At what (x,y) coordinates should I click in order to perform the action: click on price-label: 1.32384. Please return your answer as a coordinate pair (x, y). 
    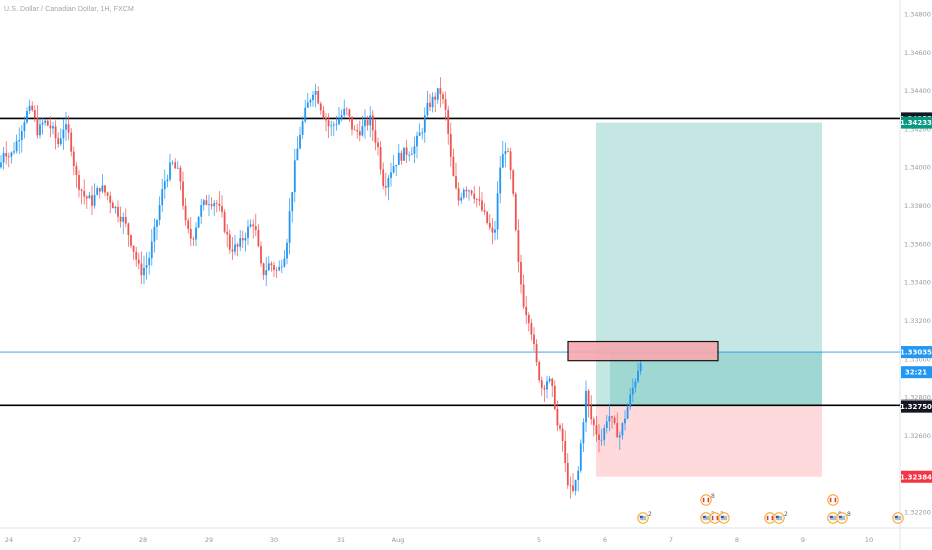
    Looking at the image, I should click on (916, 477).